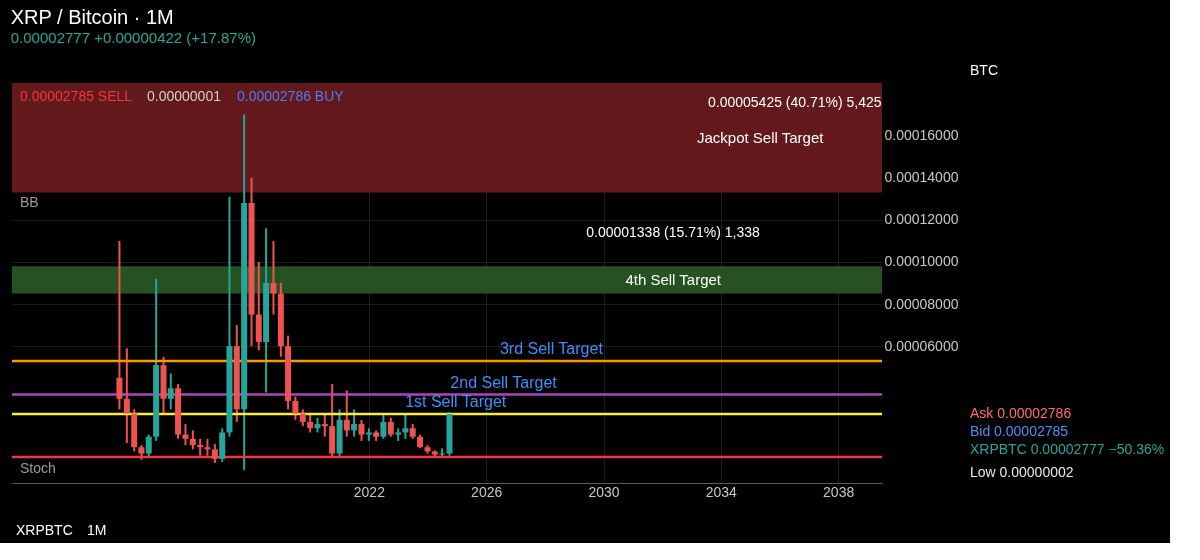 The width and height of the screenshot is (1200, 560). What do you see at coordinates (921, 135) in the screenshot?
I see `y-tick-label: 0.00016000` at bounding box center [921, 135].